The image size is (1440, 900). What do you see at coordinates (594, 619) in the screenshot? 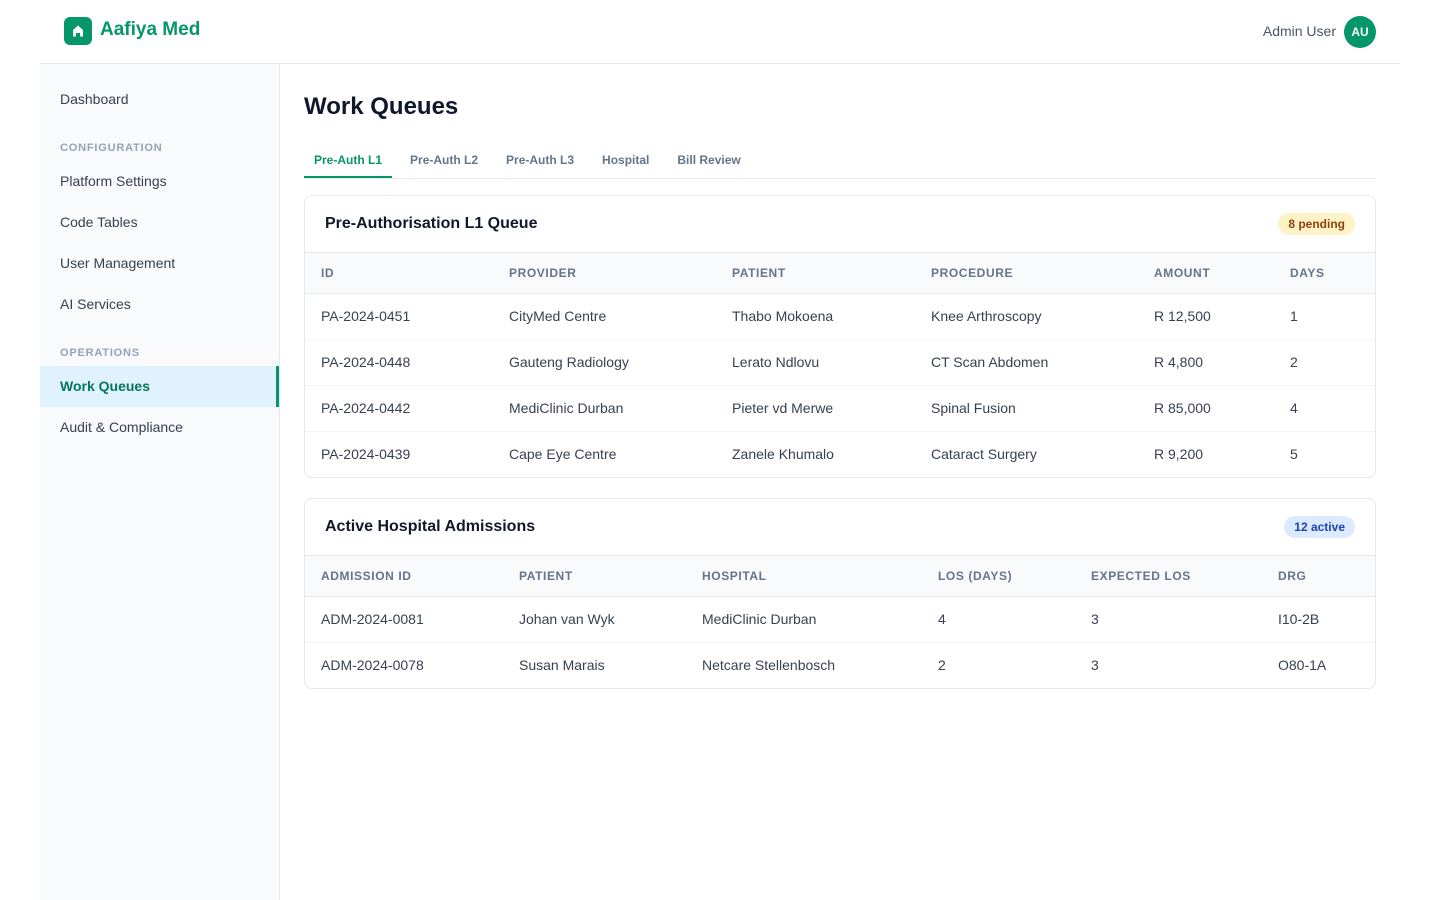
I see `table-cell: Johan van Wyk` at bounding box center [594, 619].